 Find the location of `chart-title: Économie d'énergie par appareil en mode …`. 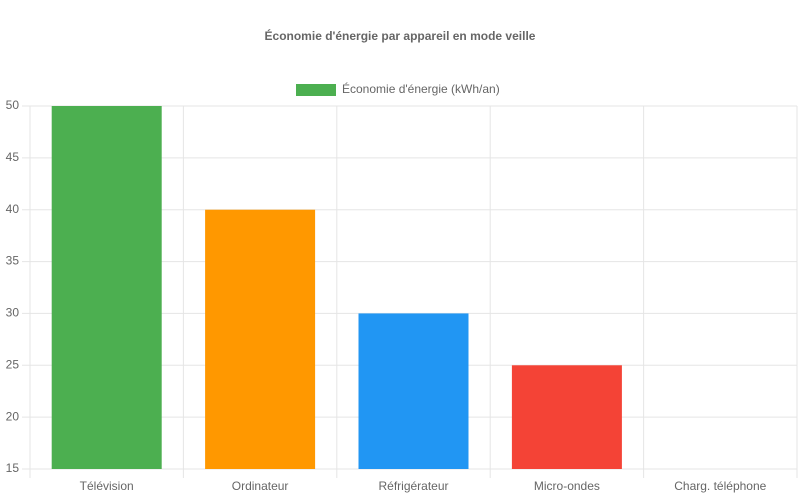

chart-title: Économie d'énergie par appareil en mode … is located at coordinates (400, 35).